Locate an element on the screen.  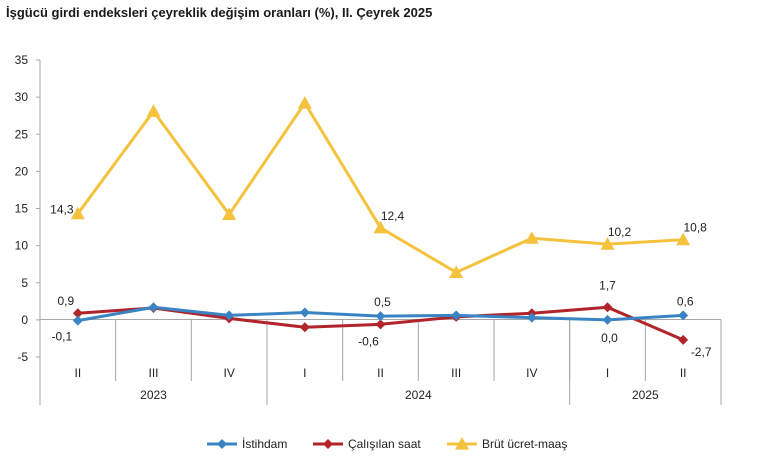
y-tick-label: -5 is located at coordinates (22, 357).